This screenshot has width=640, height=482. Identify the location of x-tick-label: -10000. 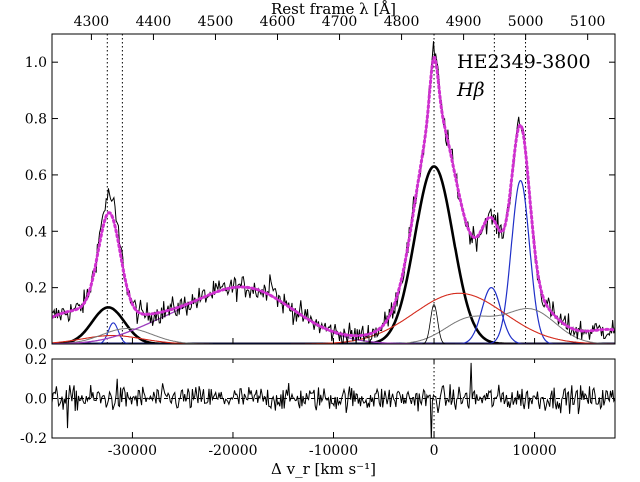
(333, 451).